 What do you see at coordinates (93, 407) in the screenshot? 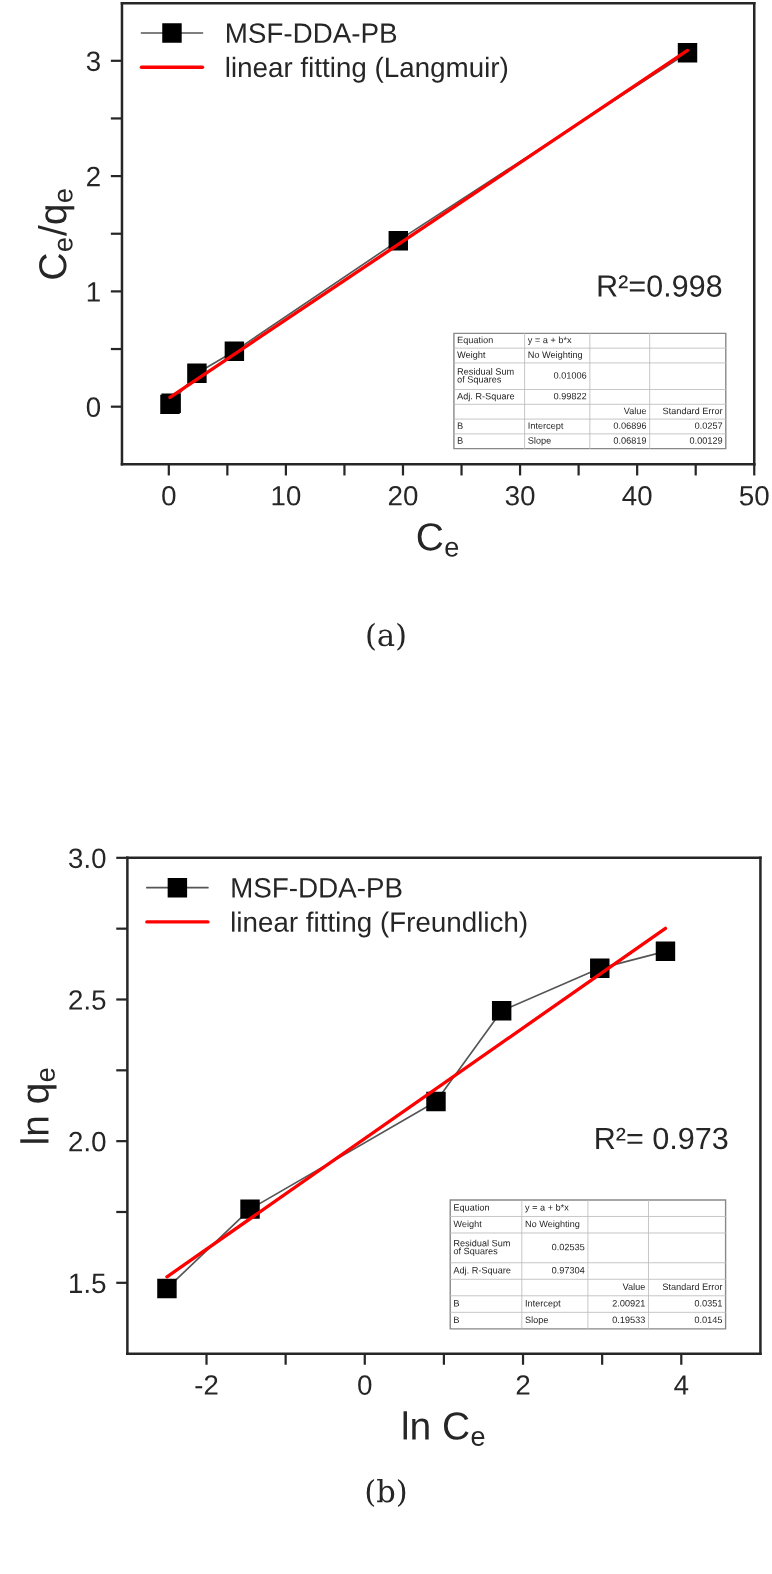
I see `y-tick-label: 0` at bounding box center [93, 407].